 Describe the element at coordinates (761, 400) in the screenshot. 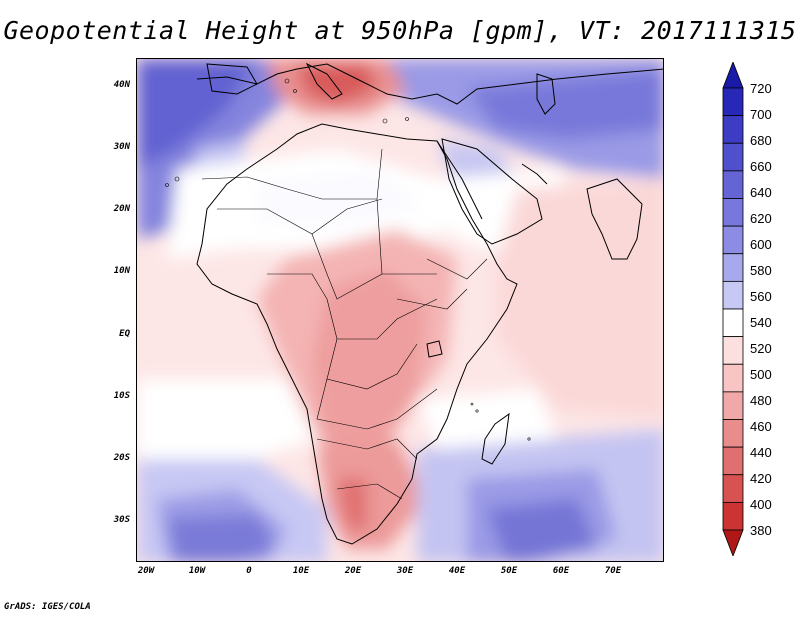

I see `colorbar-label: 480` at that location.